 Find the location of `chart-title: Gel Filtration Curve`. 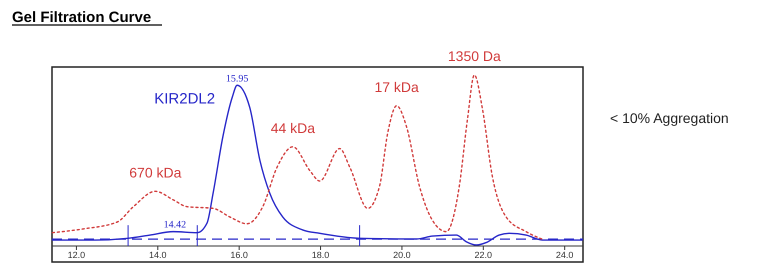

chart-title: Gel Filtration Curve is located at coordinates (82, 17).